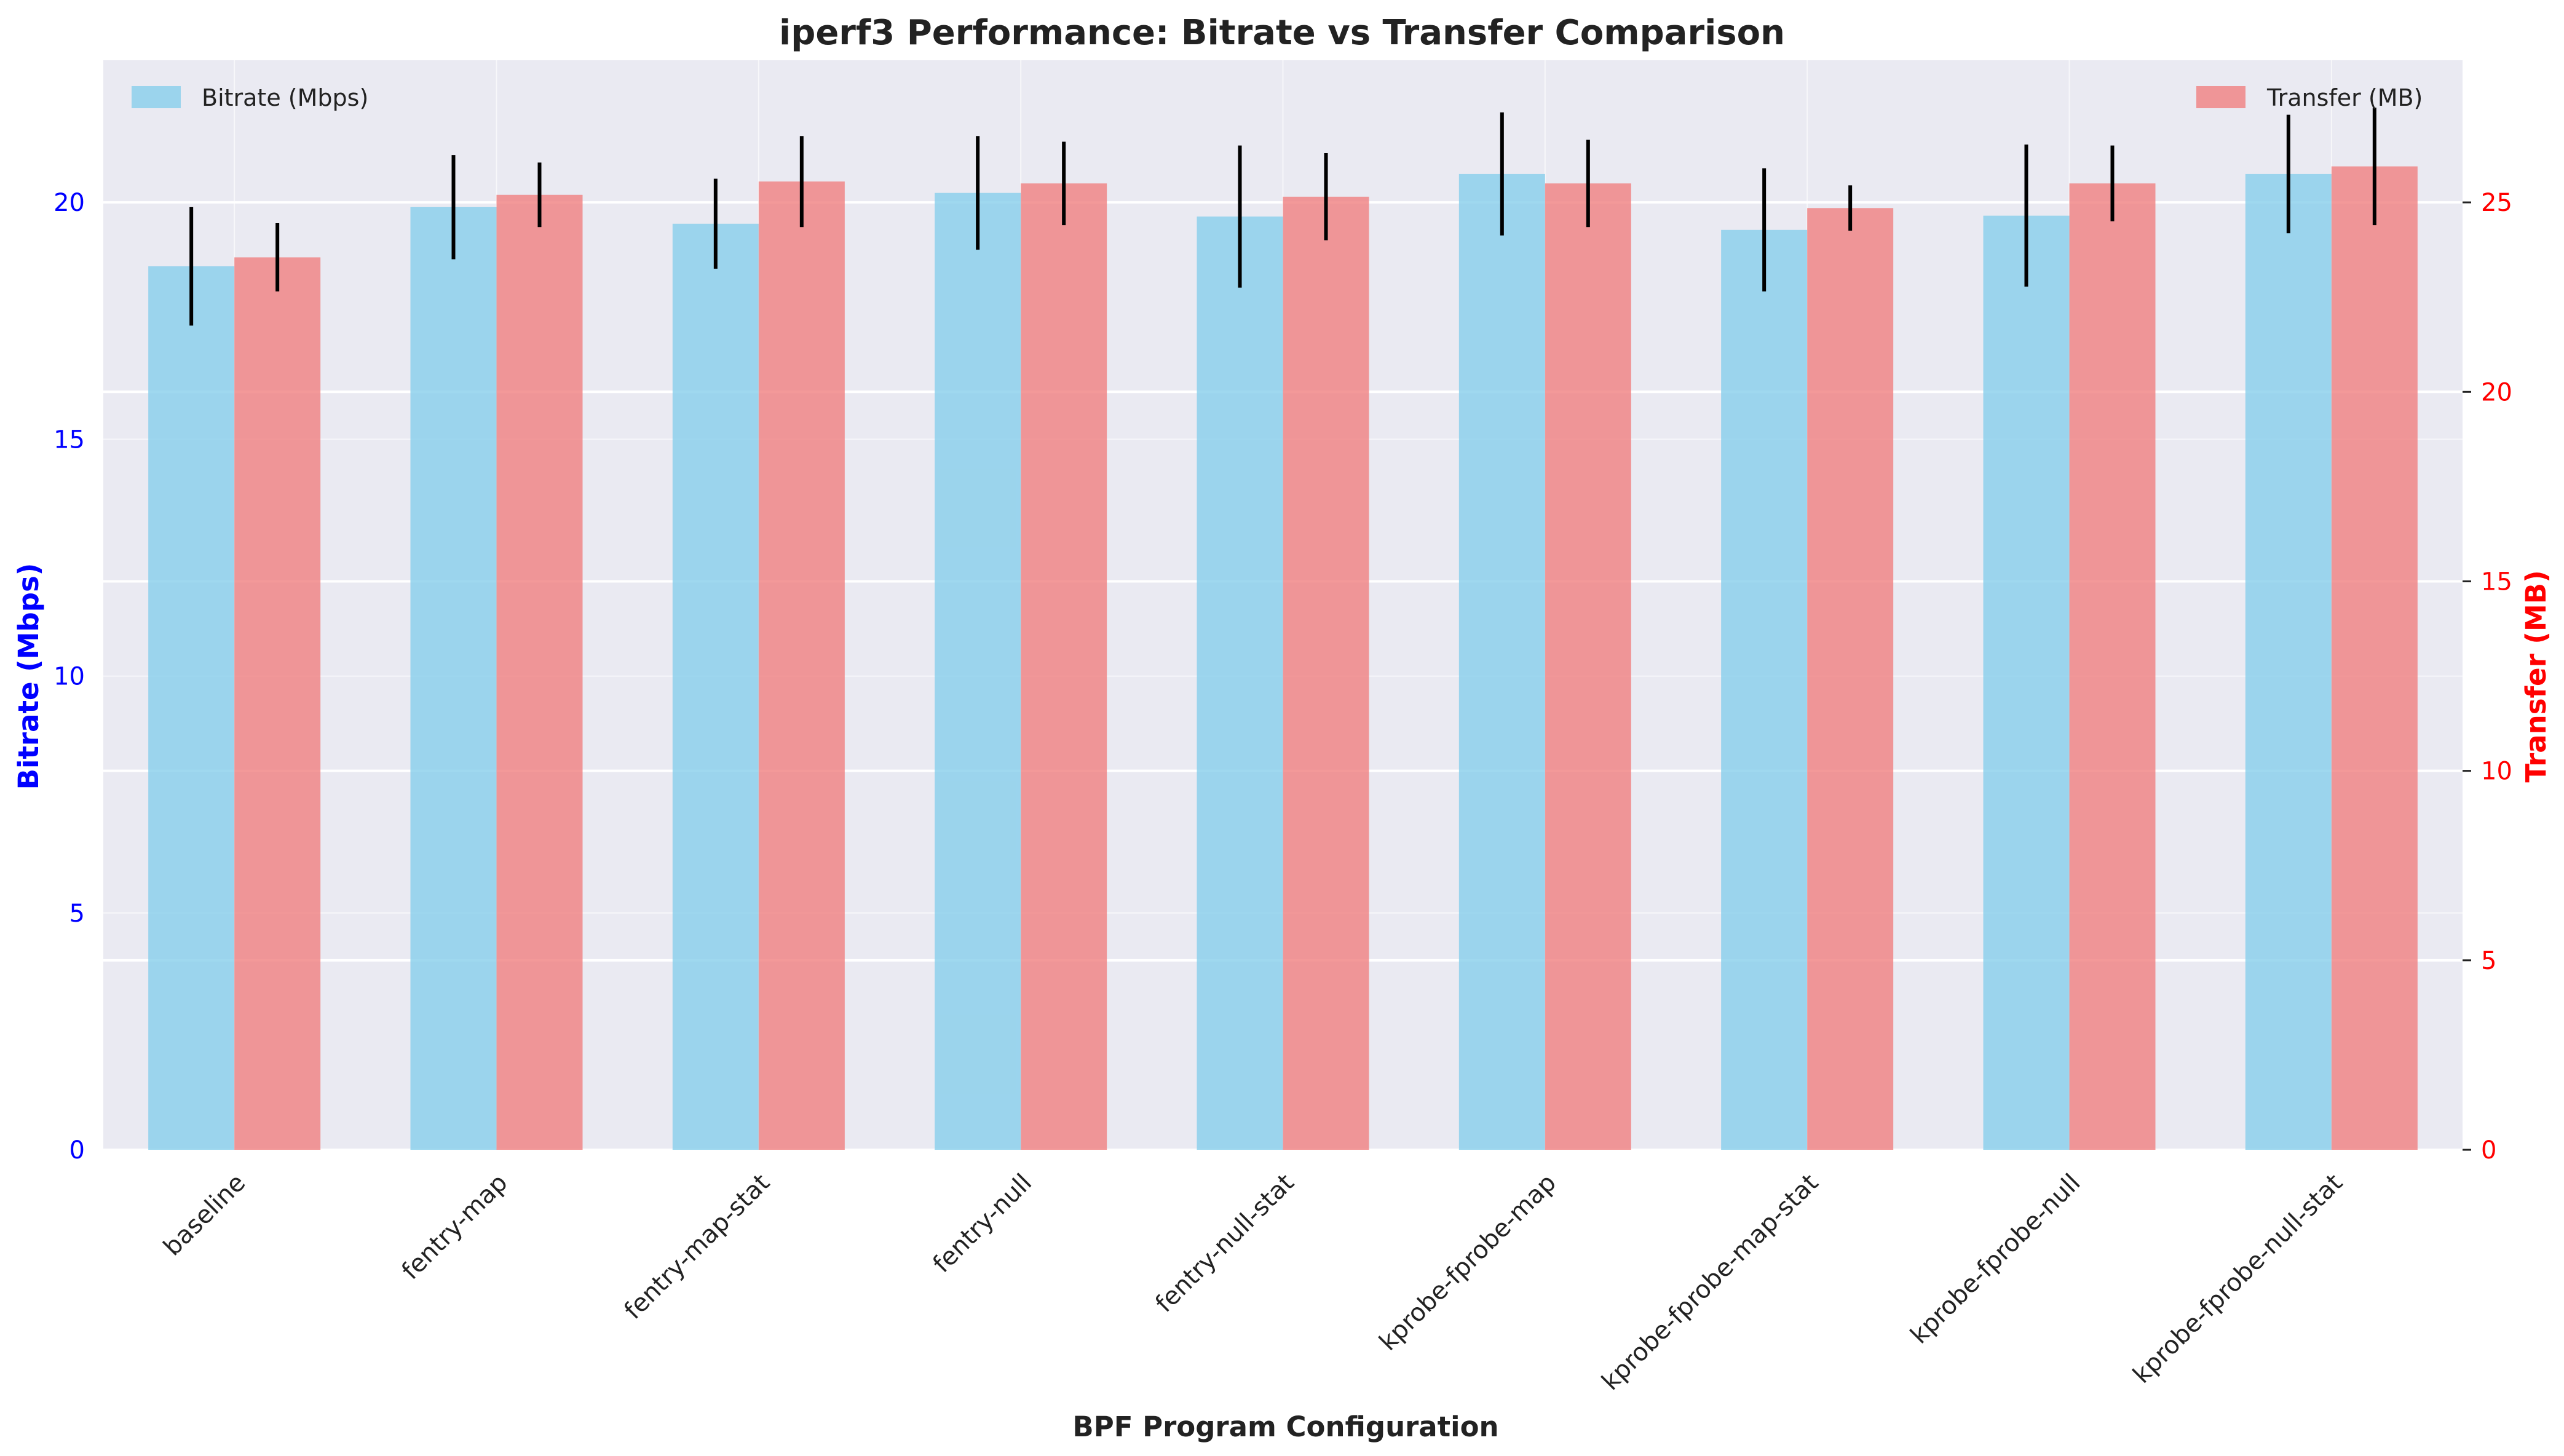  I want to click on legend-transfer-swatch, so click(2220, 97).